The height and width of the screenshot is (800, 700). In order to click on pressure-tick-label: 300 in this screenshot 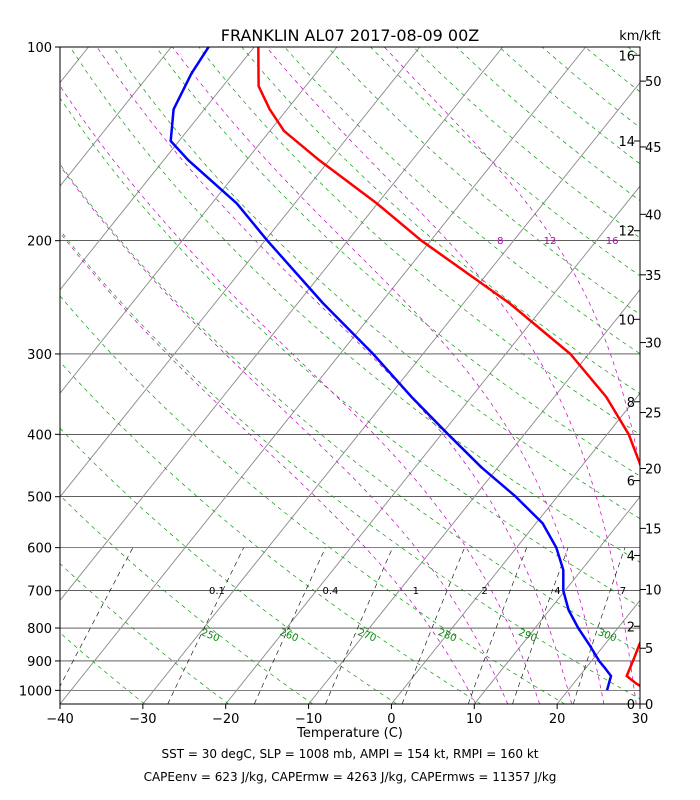, I will do `click(39, 355)`.